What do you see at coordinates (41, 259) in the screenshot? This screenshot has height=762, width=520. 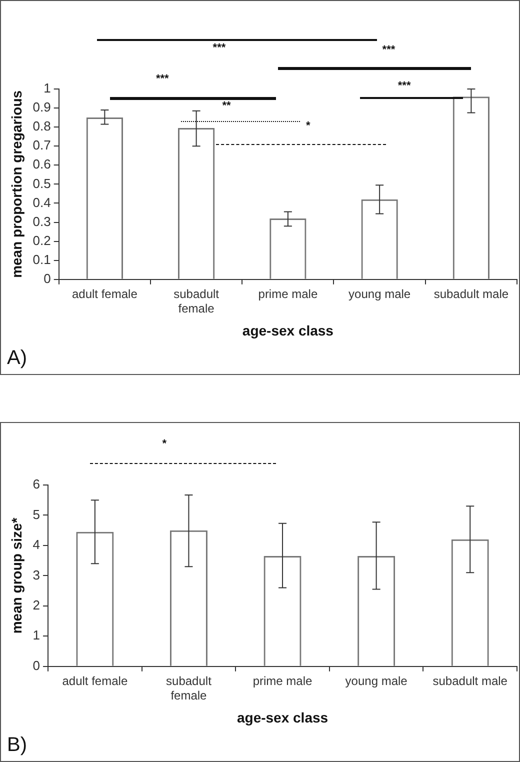 I see `y-tick-label: 0.1` at bounding box center [41, 259].